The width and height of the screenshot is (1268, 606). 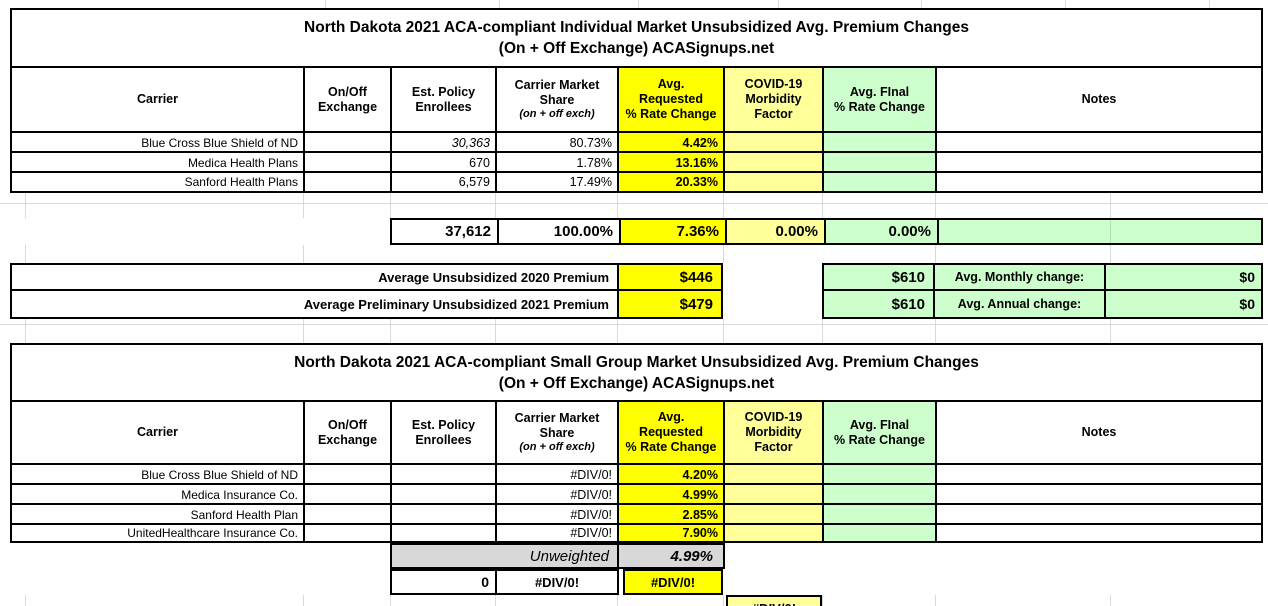 I want to click on unweighted-label-cell: Unweighted, so click(x=505, y=556).